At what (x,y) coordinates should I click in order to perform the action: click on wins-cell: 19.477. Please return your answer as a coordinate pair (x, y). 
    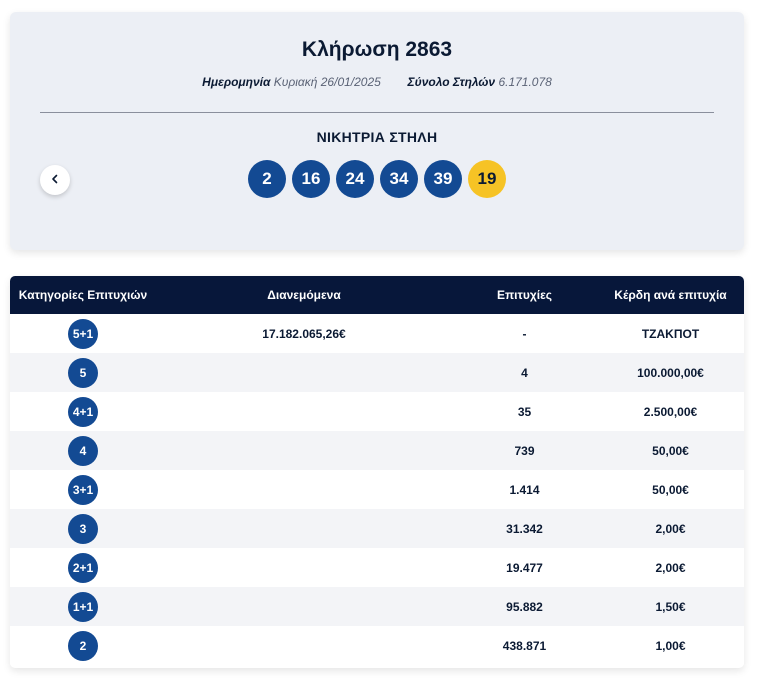
    Looking at the image, I should click on (524, 567).